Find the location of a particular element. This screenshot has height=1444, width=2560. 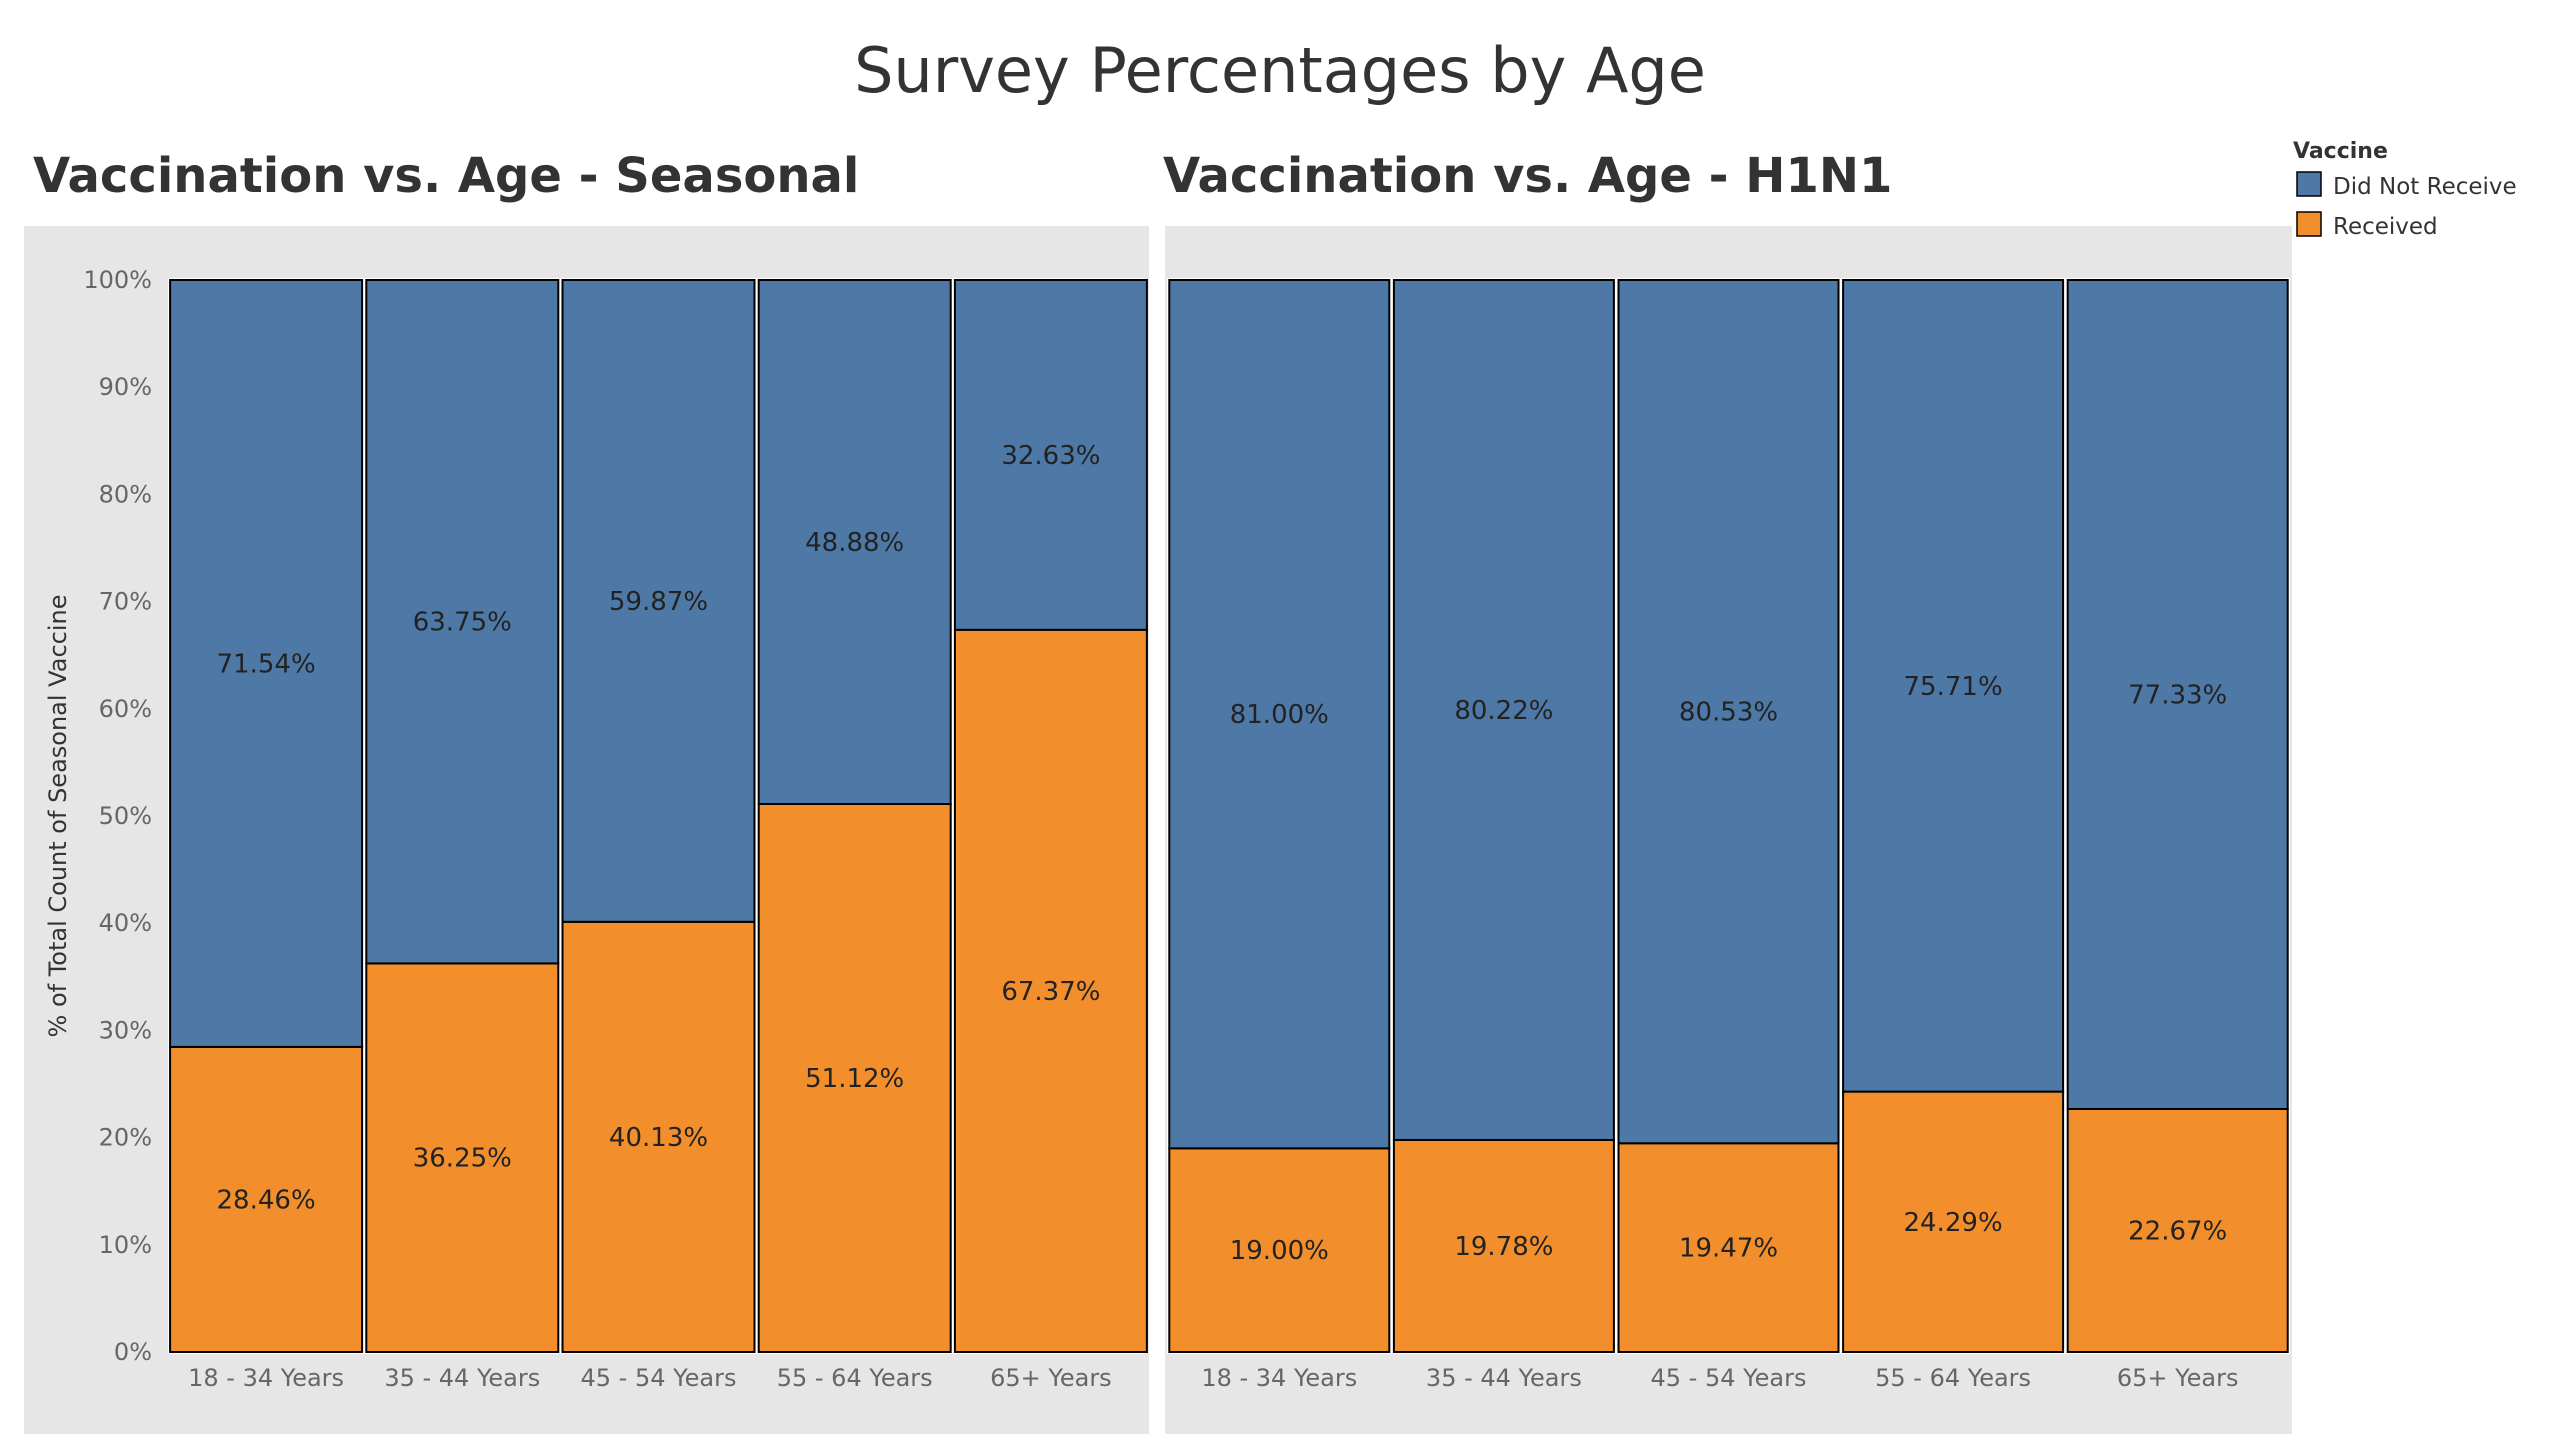

chart-title-seasonal: Vaccination vs. Age - Seasonal is located at coordinates (446, 176).